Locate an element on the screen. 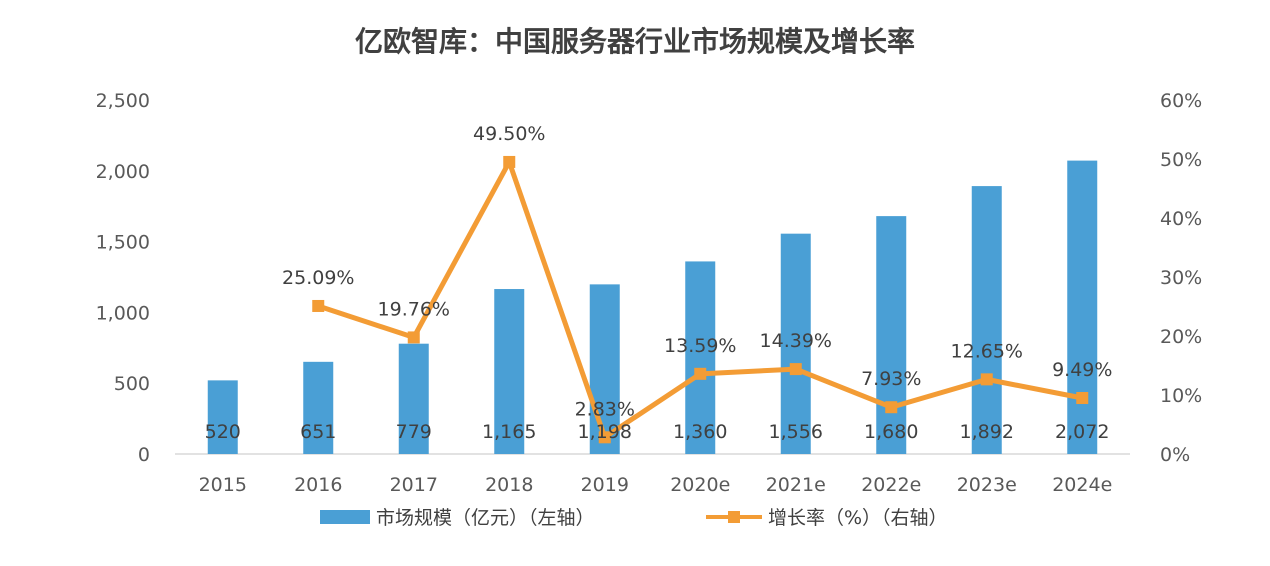  y-left-tick-label: 2,000 is located at coordinates (123, 172).